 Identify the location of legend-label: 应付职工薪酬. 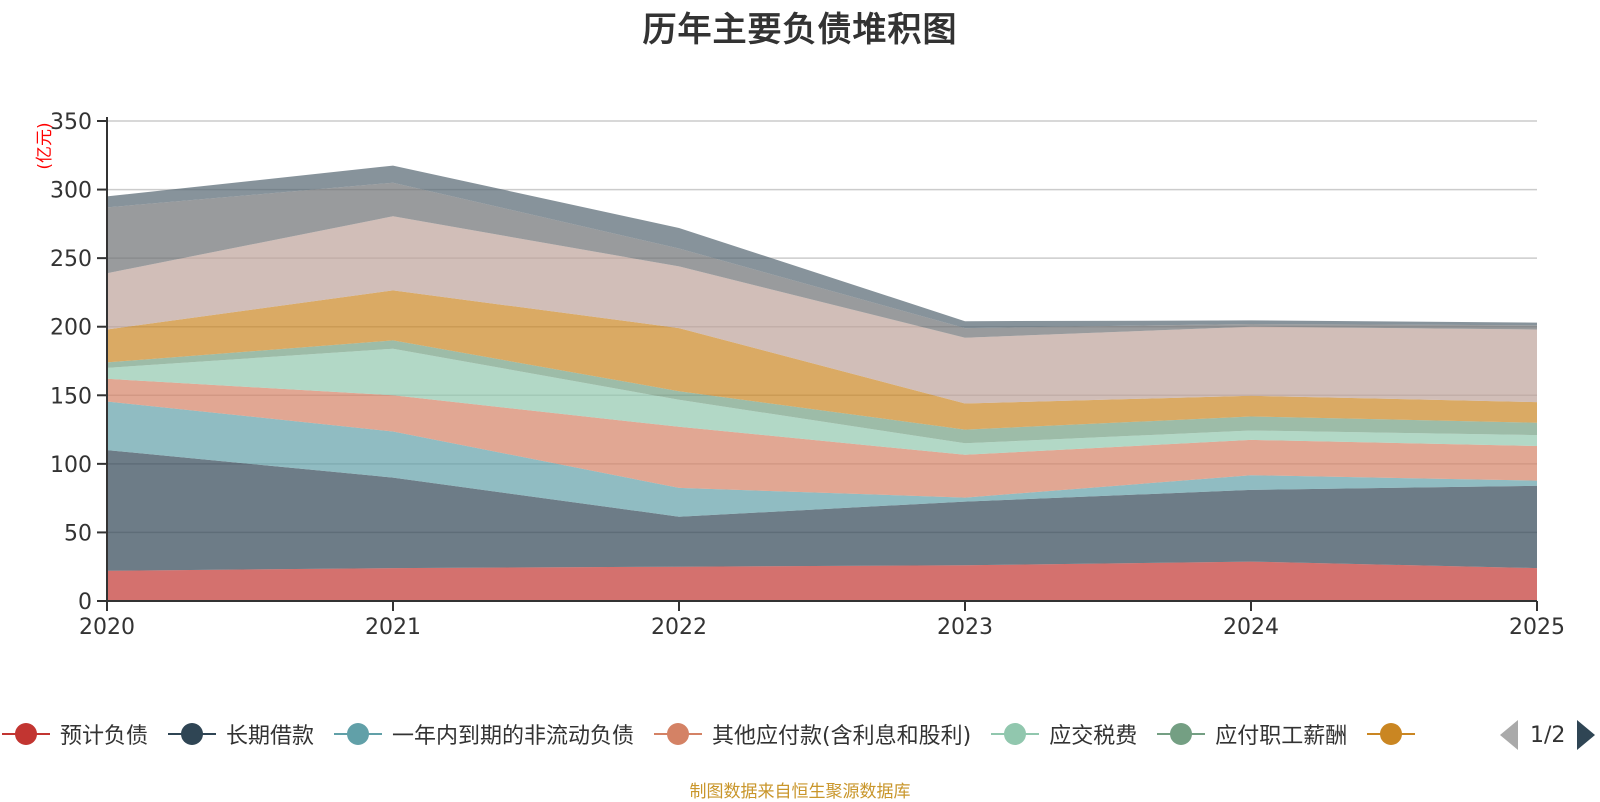
(1281, 736).